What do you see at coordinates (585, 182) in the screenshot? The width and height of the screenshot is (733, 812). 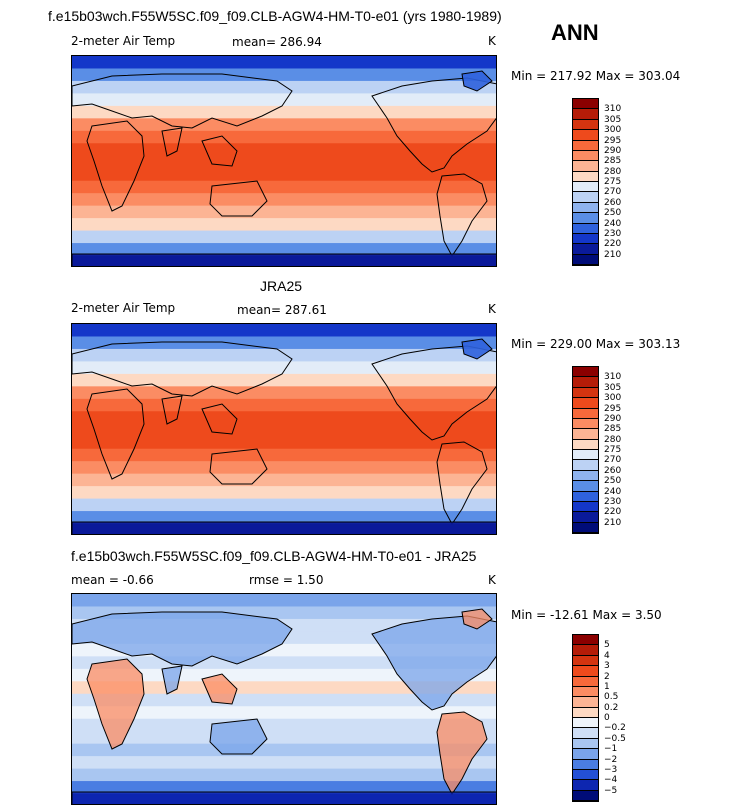 I see `panel1-colorbar` at bounding box center [585, 182].